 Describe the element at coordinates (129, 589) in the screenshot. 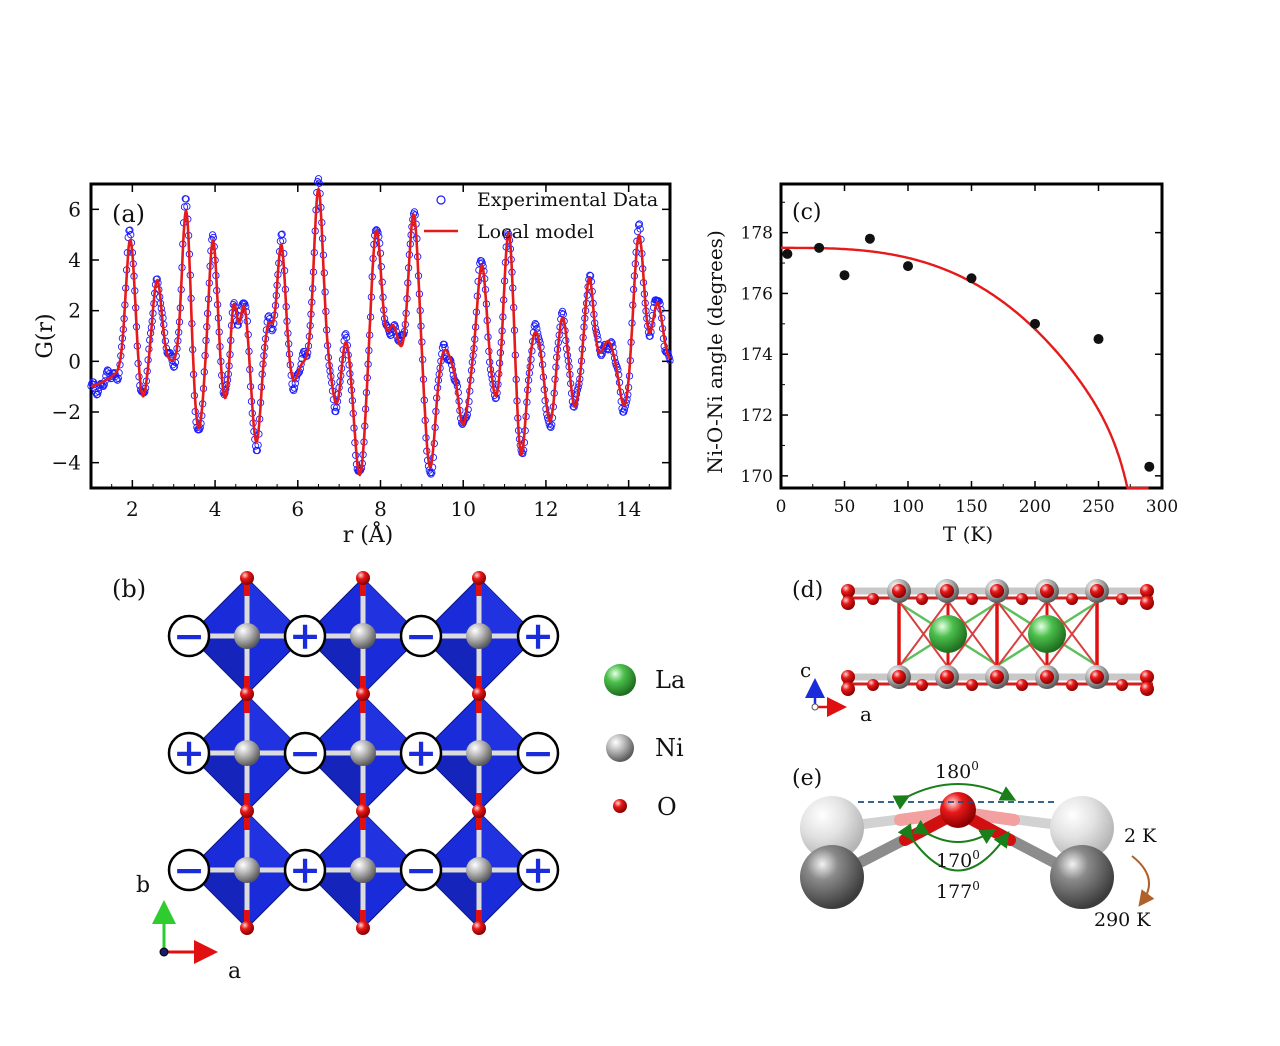

I see `panel-b-tag: (b)` at that location.